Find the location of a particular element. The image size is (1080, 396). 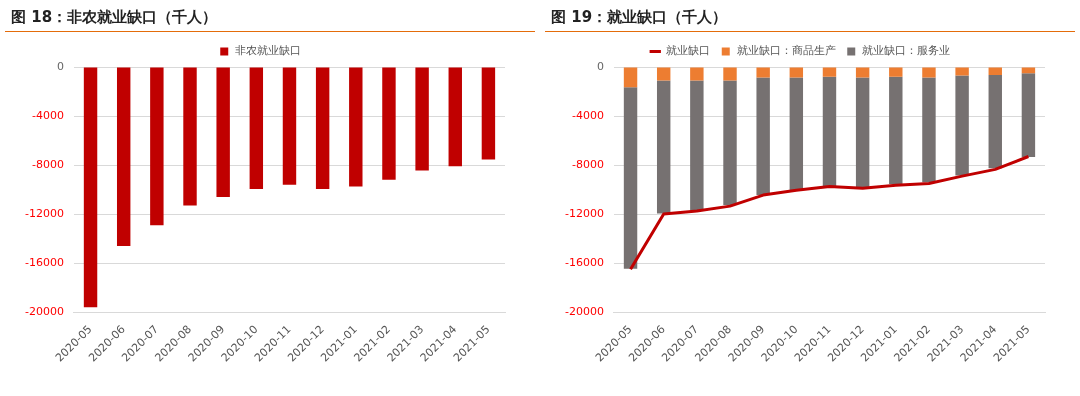

chart-title: 图 19：就业缺口（千人） is located at coordinates (810, 16).